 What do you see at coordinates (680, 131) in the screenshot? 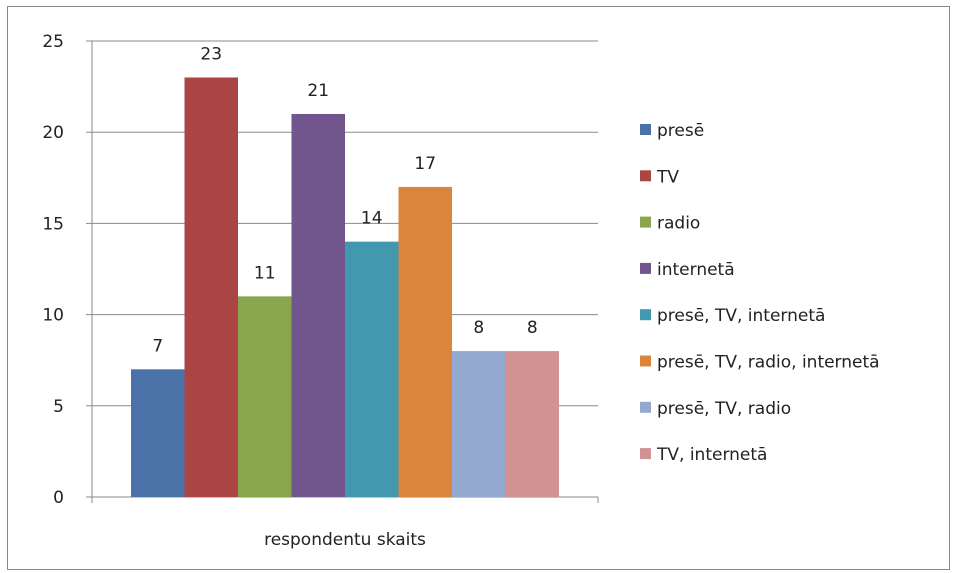
I see `legend-label: presē` at bounding box center [680, 131].